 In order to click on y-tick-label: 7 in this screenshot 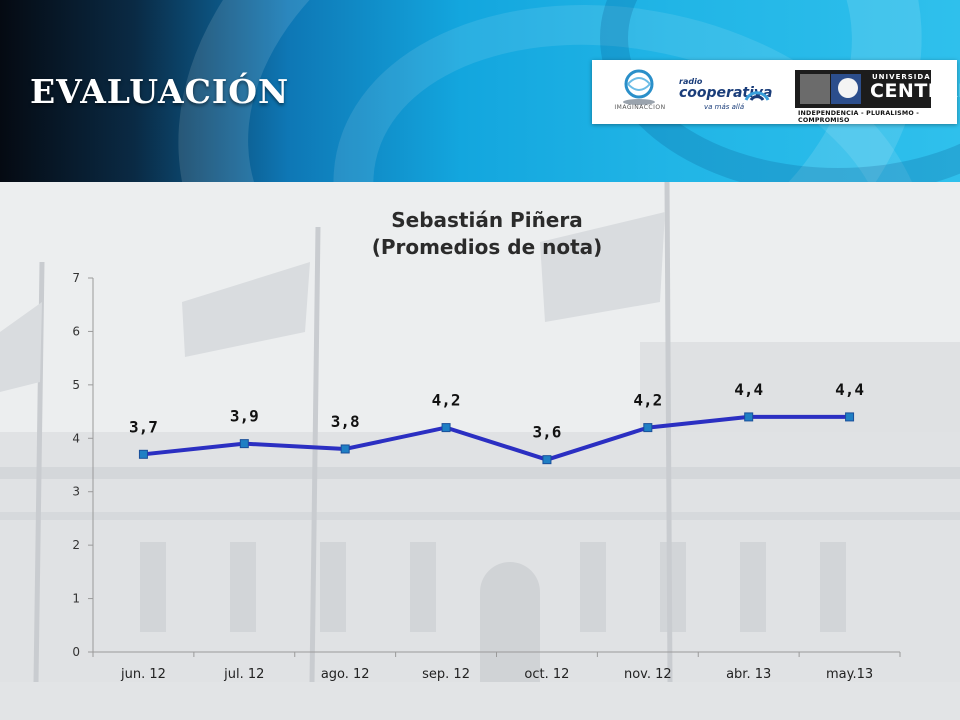, I will do `click(76, 278)`.